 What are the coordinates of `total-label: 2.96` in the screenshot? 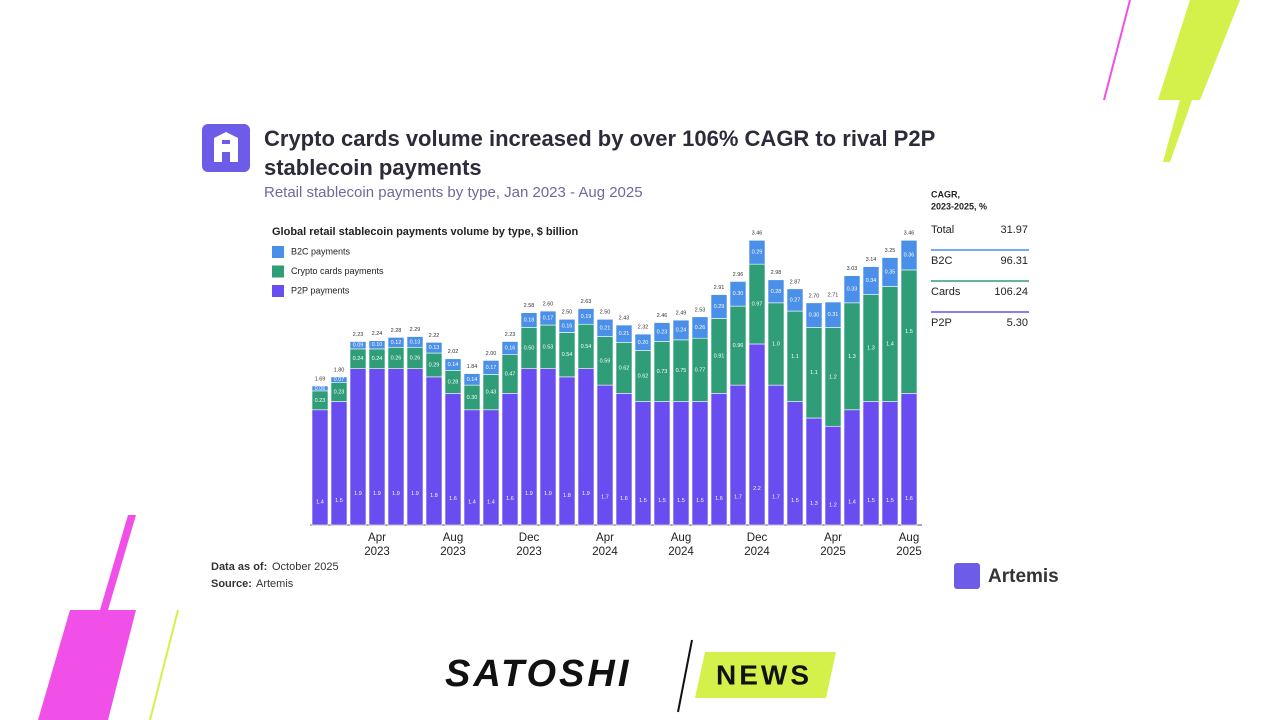 It's located at (738, 275).